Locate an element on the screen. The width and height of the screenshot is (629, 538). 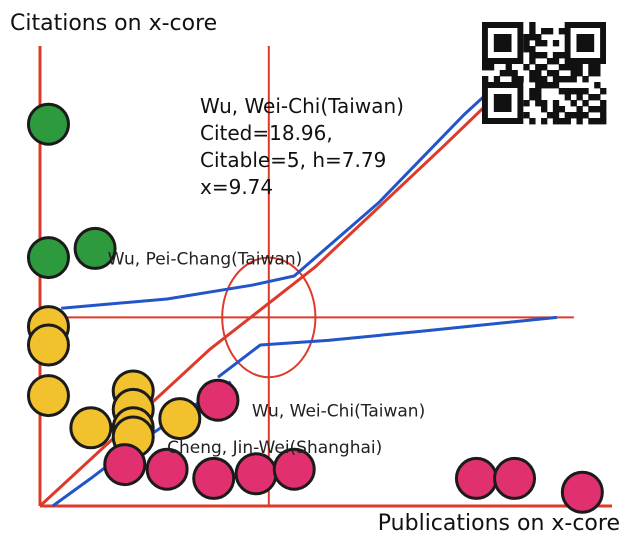
y-axis-label: Citations on x-core is located at coordinates (113, 23).